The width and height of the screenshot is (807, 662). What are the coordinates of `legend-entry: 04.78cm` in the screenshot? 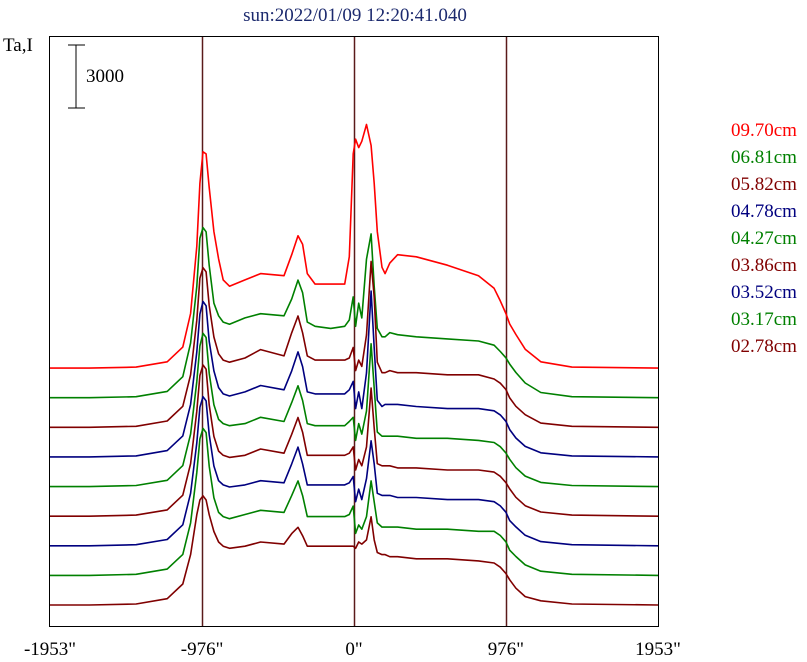 It's located at (764, 211).